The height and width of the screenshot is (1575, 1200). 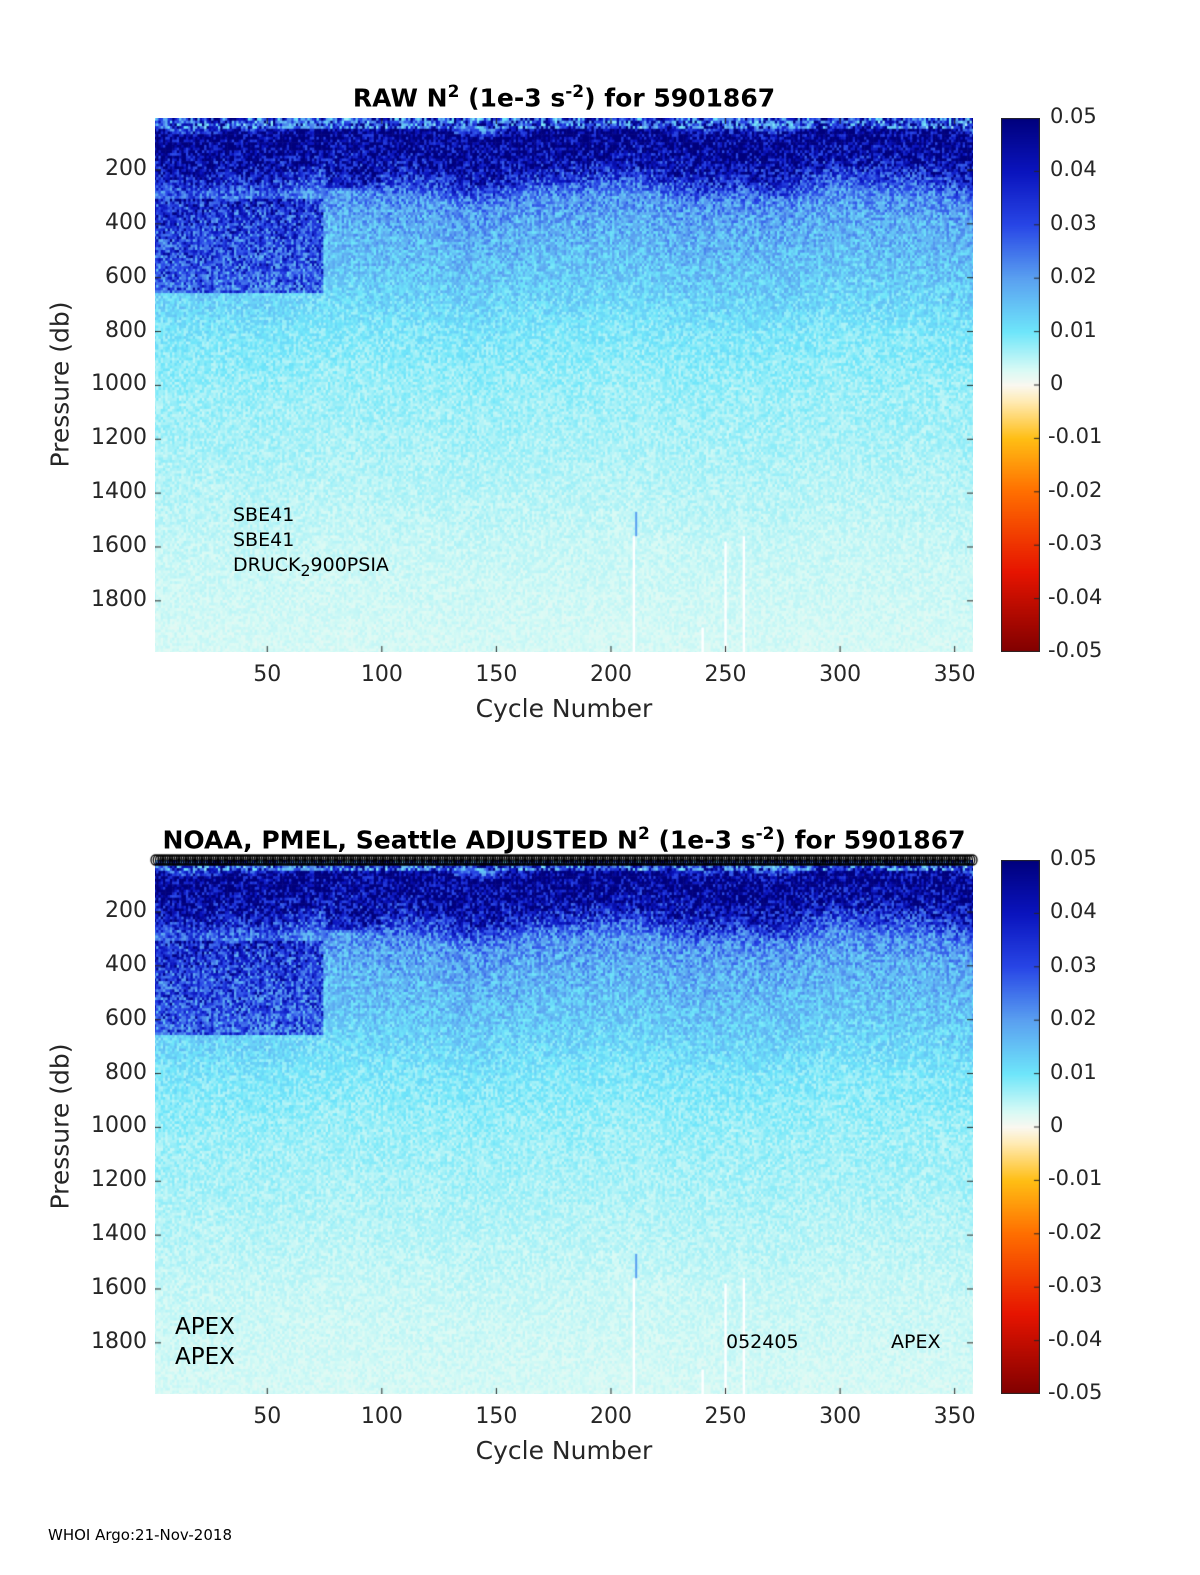 What do you see at coordinates (762, 1342) in the screenshot?
I see `serial-annotation: 052405` at bounding box center [762, 1342].